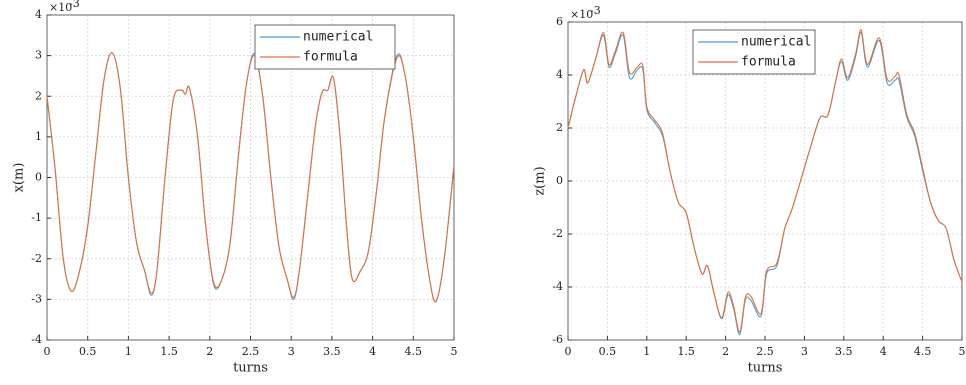 The height and width of the screenshot is (385, 966). I want to click on y-tick-label: -6, so click(557, 339).